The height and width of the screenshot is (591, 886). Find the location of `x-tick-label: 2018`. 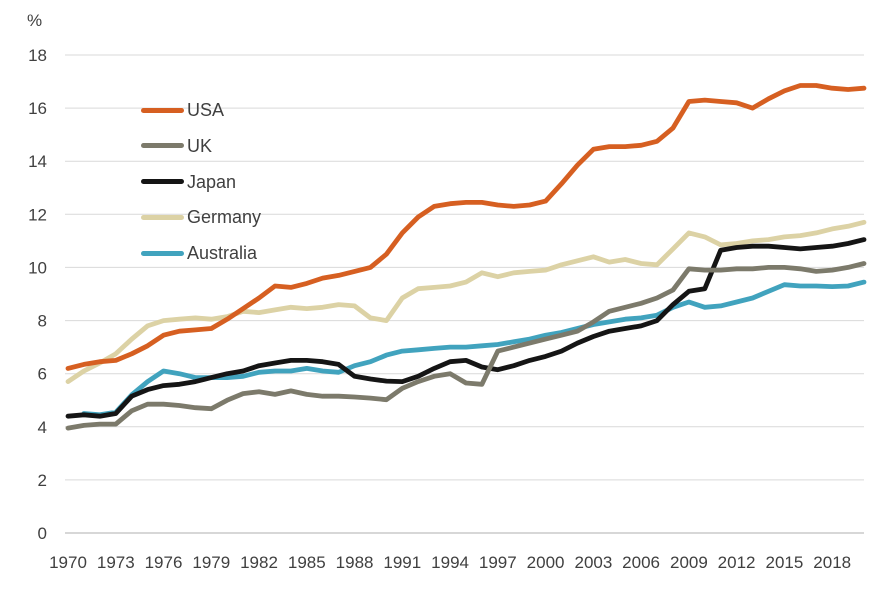

x-tick-label: 2018 is located at coordinates (832, 562).